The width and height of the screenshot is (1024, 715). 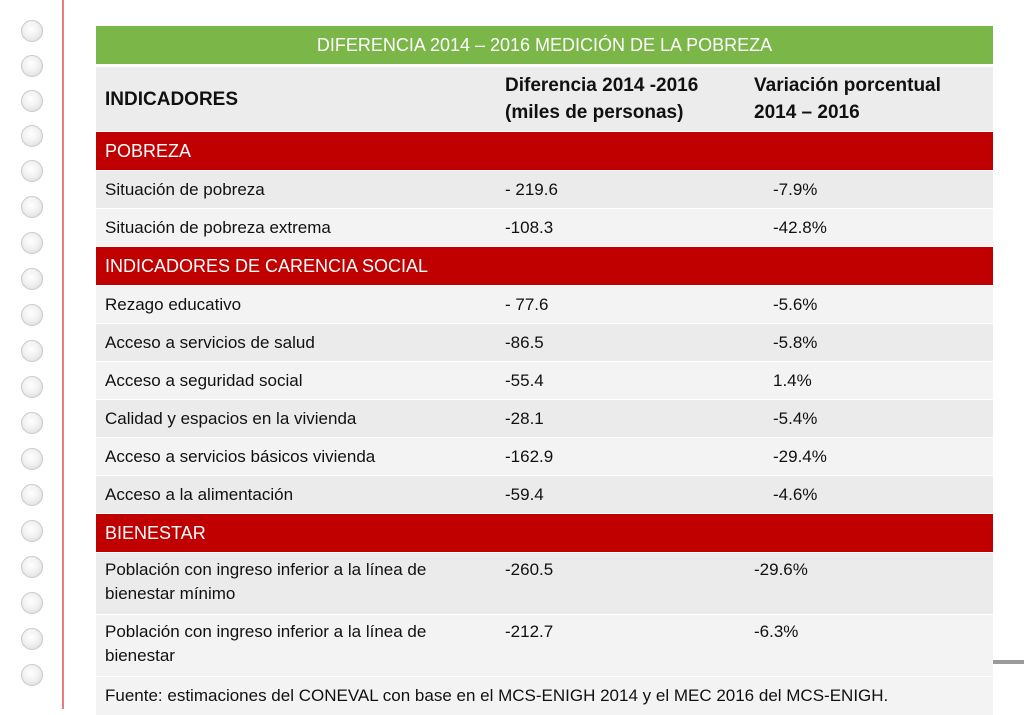 What do you see at coordinates (620, 419) in the screenshot?
I see `difference-cell: -28.1` at bounding box center [620, 419].